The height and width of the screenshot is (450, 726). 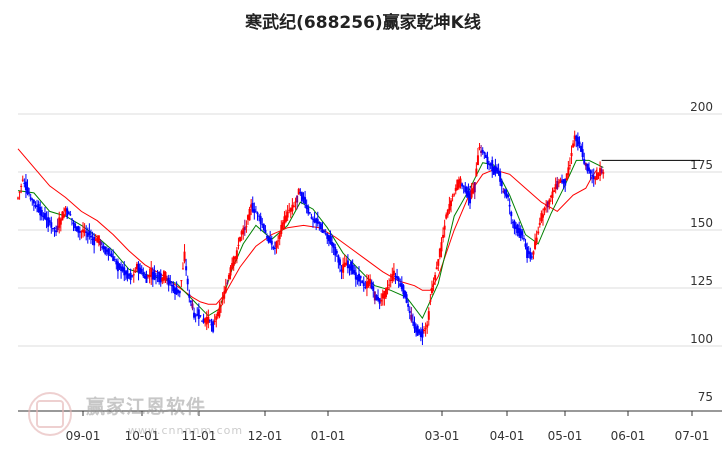 What do you see at coordinates (178, 416) in the screenshot?
I see `watermark: 赢家江恩软件 www.cnnnnm.com` at bounding box center [178, 416].